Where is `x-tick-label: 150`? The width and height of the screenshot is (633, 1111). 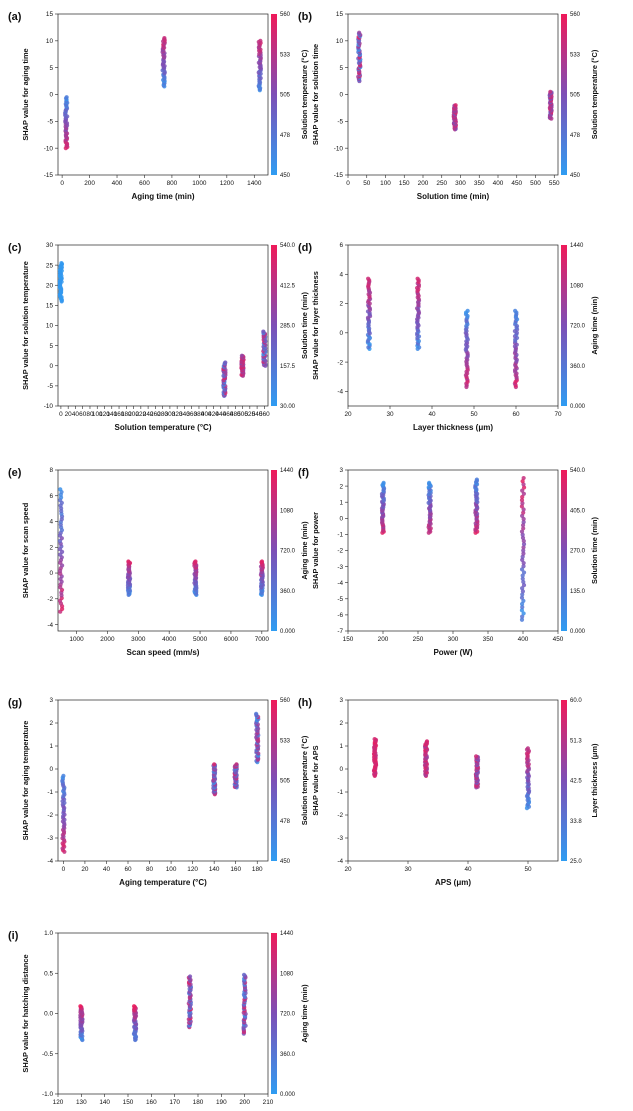 x-tick-label: 150 is located at coordinates (348, 639).